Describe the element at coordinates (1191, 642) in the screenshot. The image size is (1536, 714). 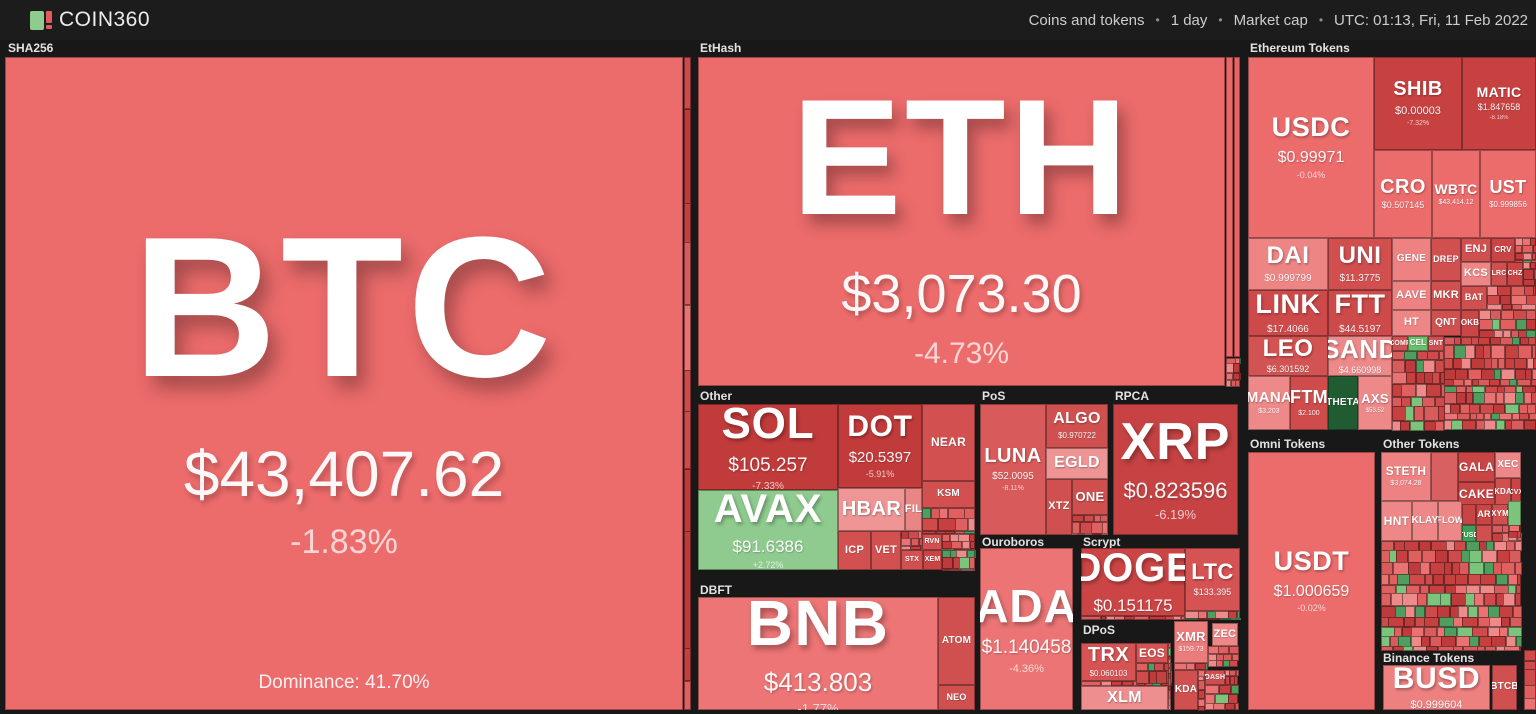
I see `tile-xmr: XMR $159.73` at that location.